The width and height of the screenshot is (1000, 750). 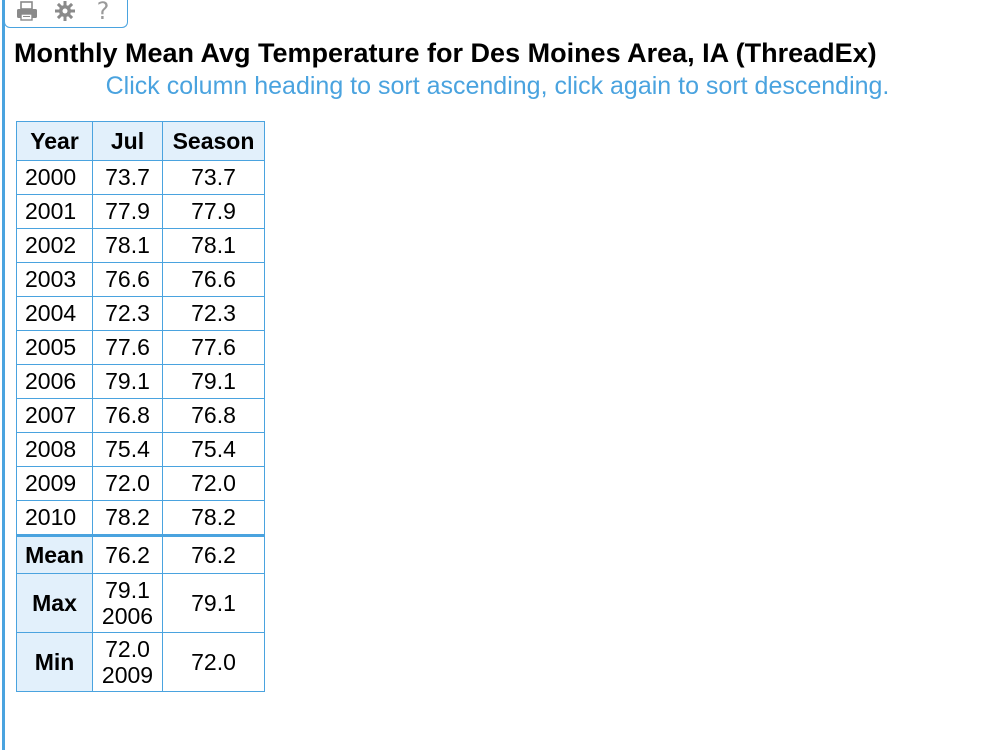 I want to click on table-row: 2001 77.9 77.9, so click(x=140, y=211).